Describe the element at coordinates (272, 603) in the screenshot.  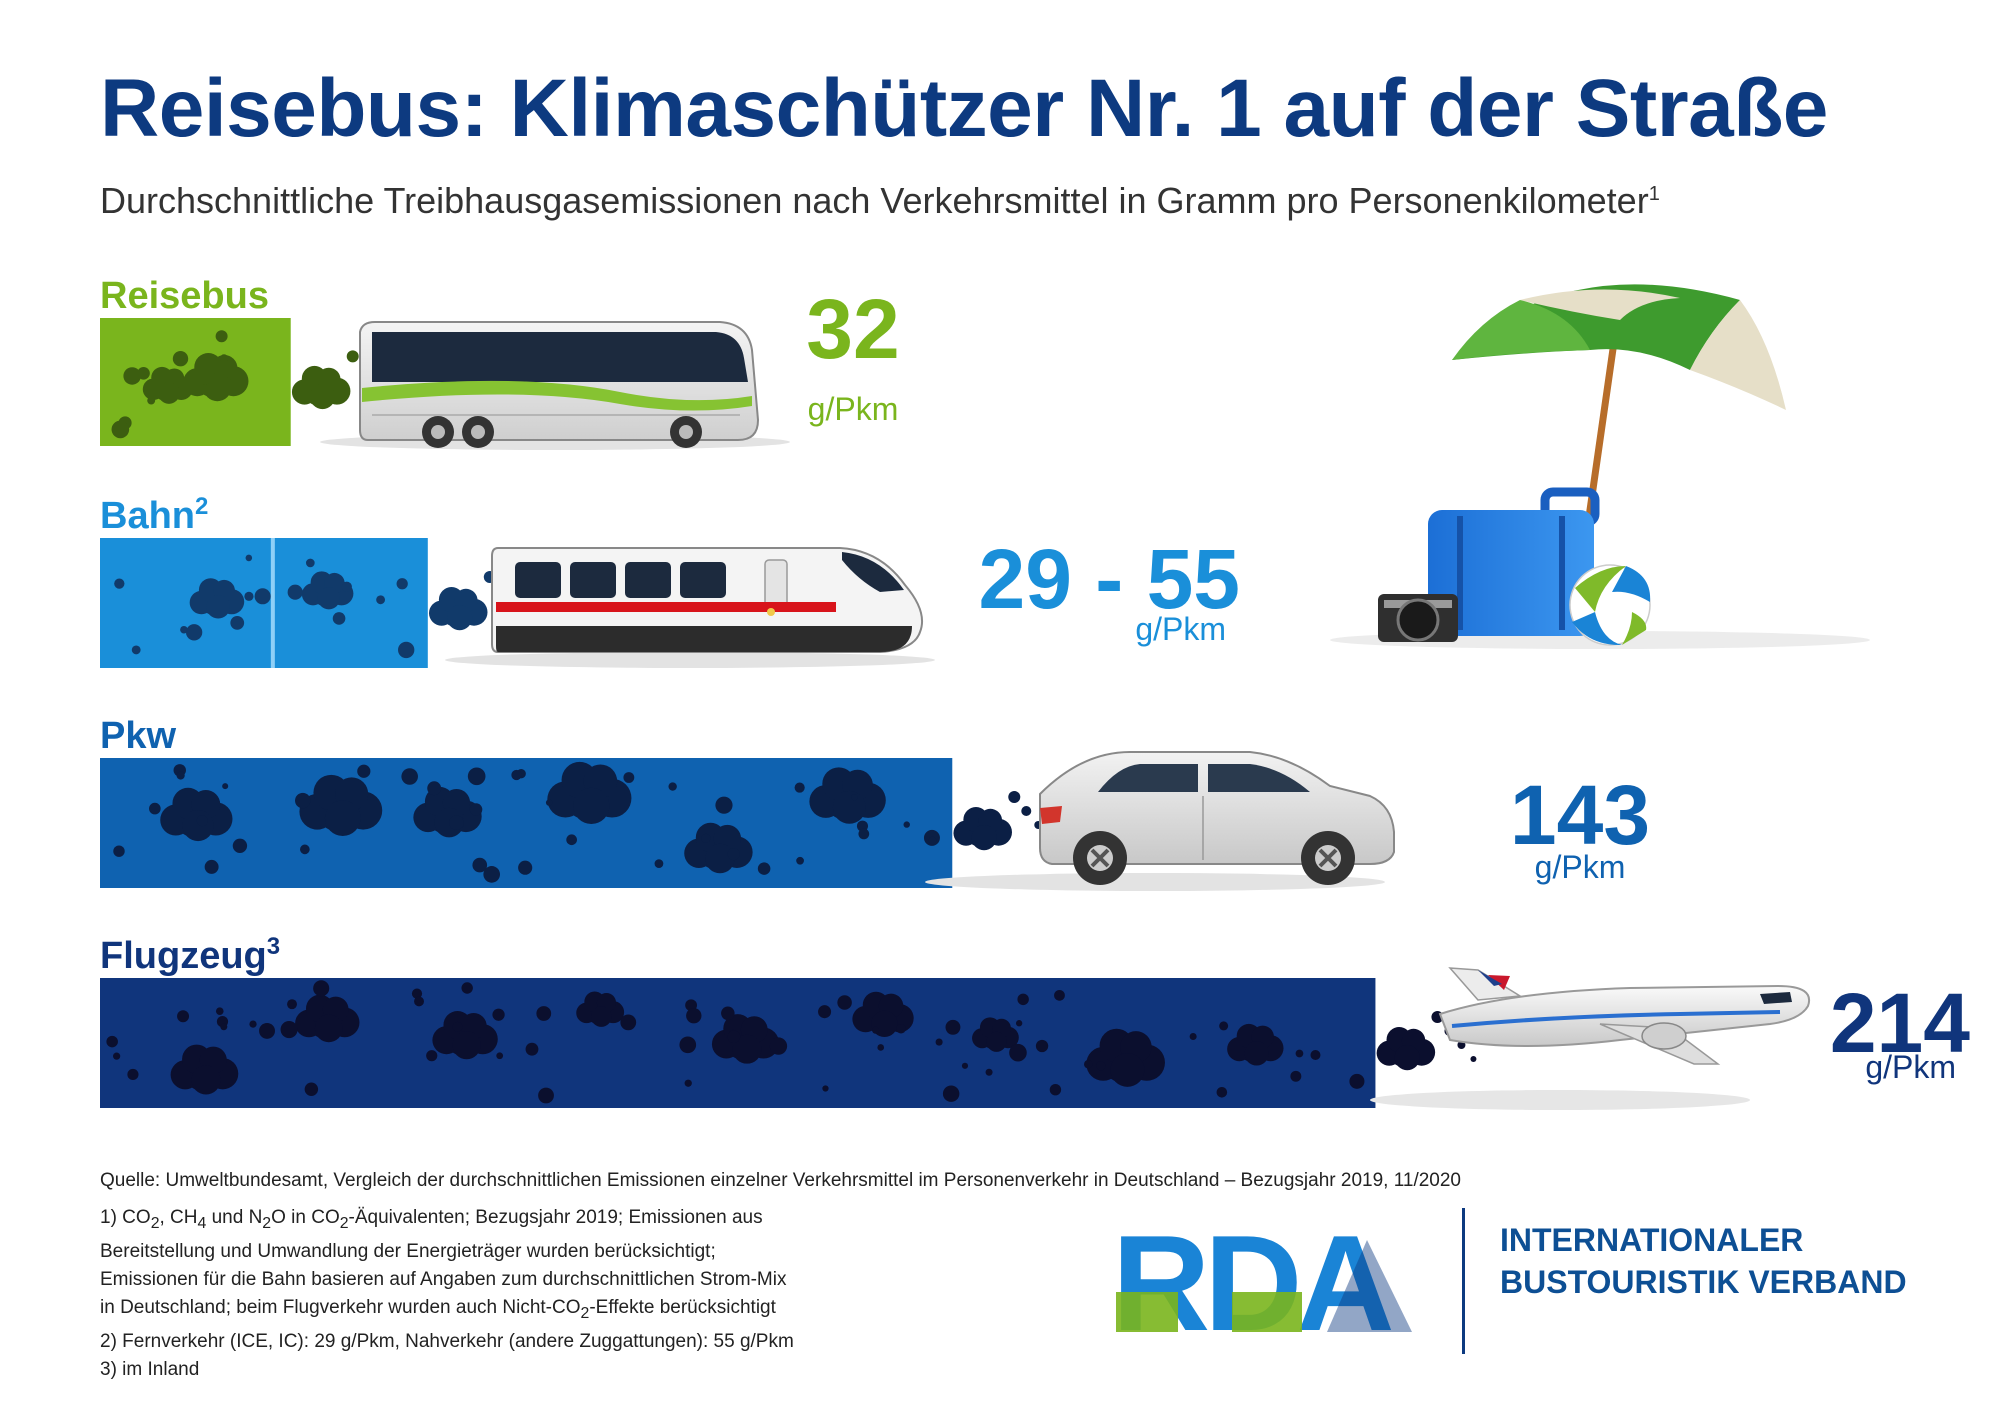
I see `bar-range-divider` at that location.